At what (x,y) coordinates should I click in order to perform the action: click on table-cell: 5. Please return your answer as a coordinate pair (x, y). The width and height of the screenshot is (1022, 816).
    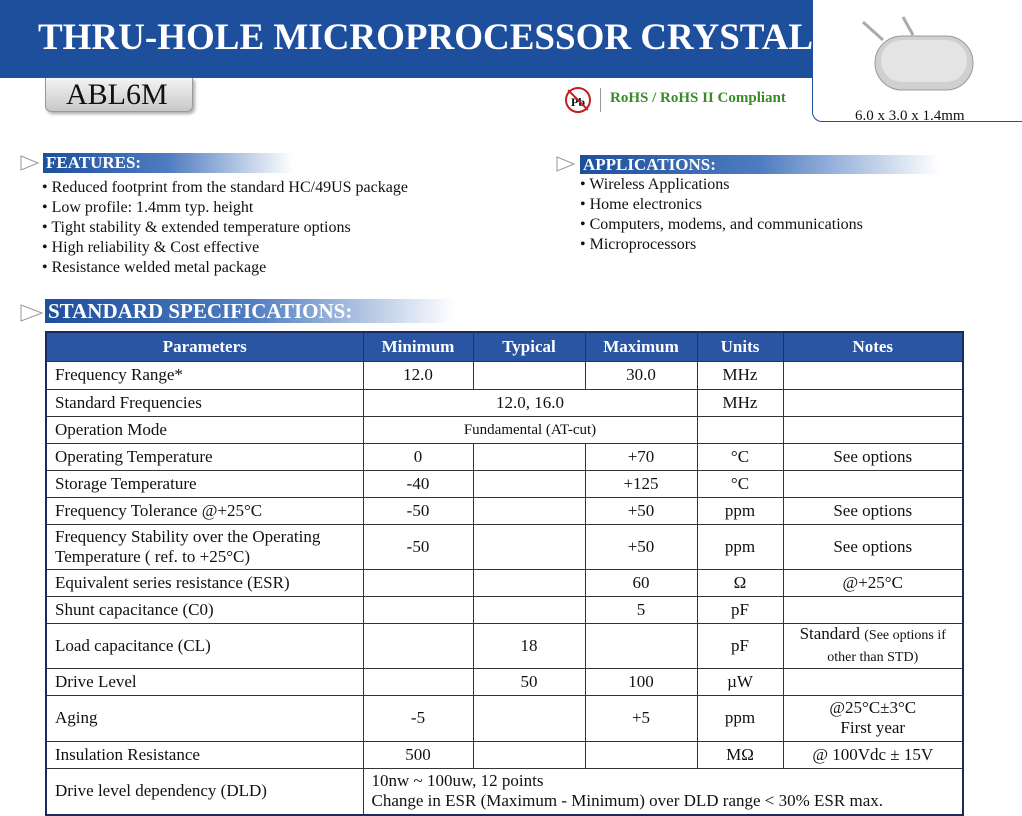
    Looking at the image, I should click on (641, 609).